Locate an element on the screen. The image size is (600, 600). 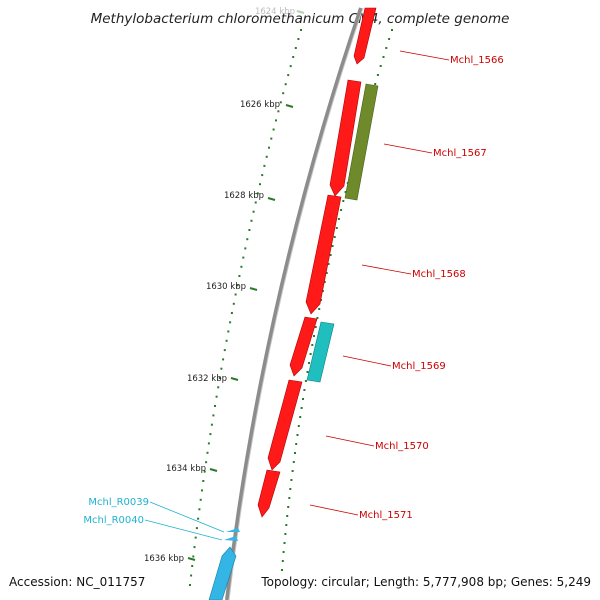
tick-label-1630: 1630 kbp is located at coordinates (226, 287).